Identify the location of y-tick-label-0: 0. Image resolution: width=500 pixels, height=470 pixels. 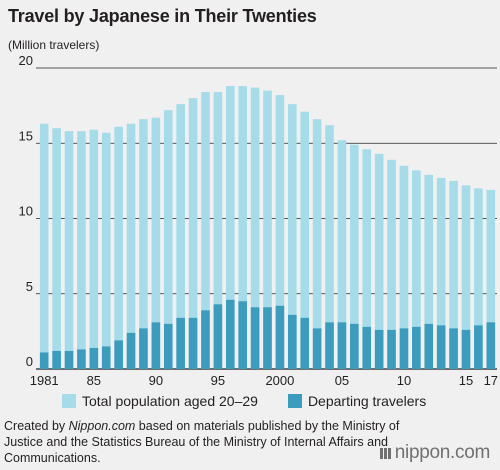
(29, 361).